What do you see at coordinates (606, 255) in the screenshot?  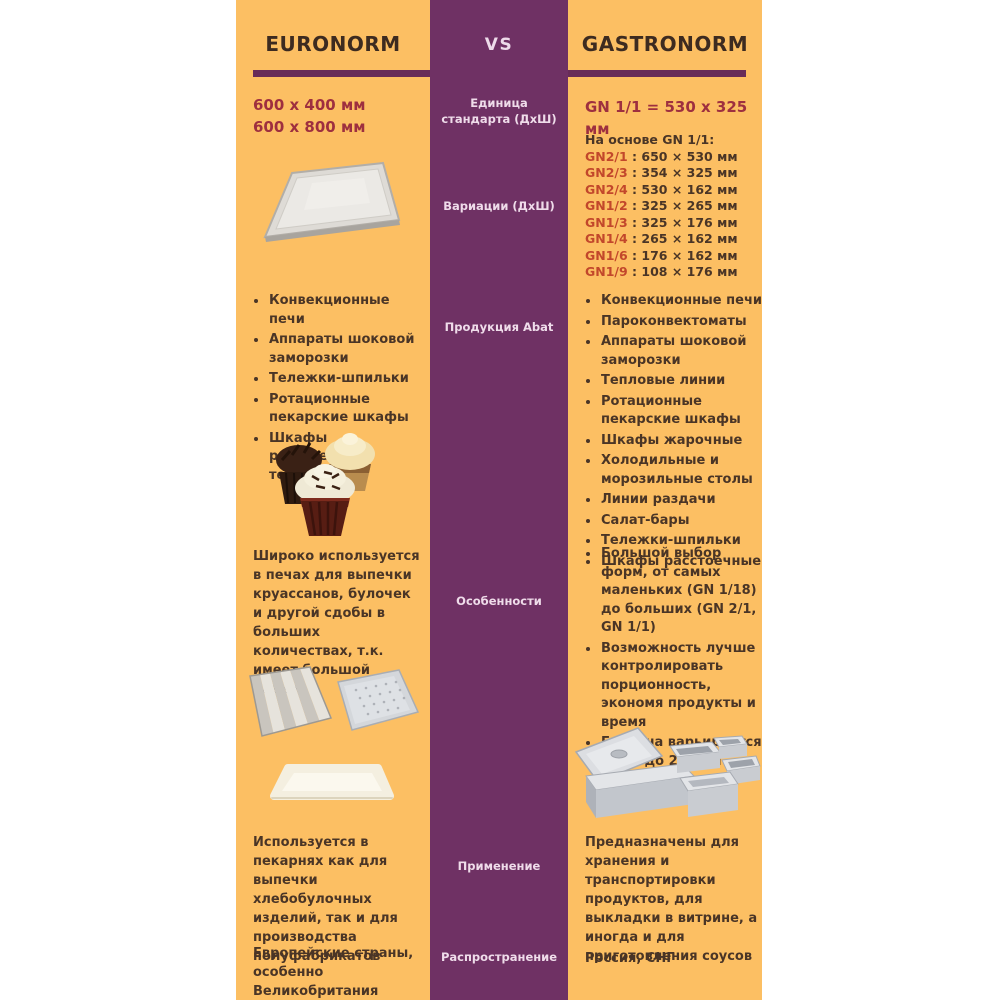 I see `gn-code: GN1/6` at bounding box center [606, 255].